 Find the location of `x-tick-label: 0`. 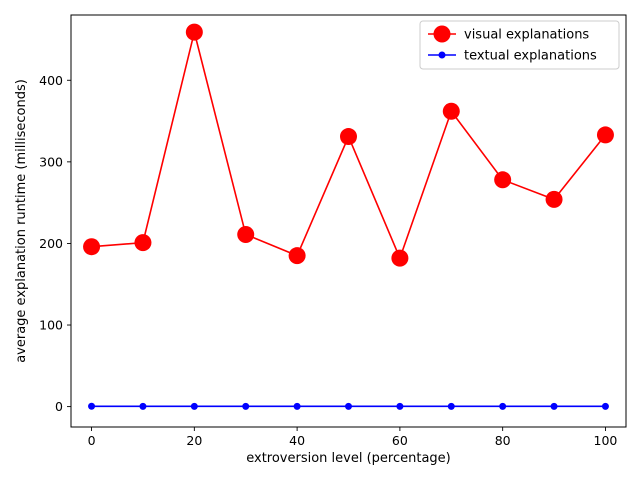

x-tick-label: 0 is located at coordinates (92, 440).